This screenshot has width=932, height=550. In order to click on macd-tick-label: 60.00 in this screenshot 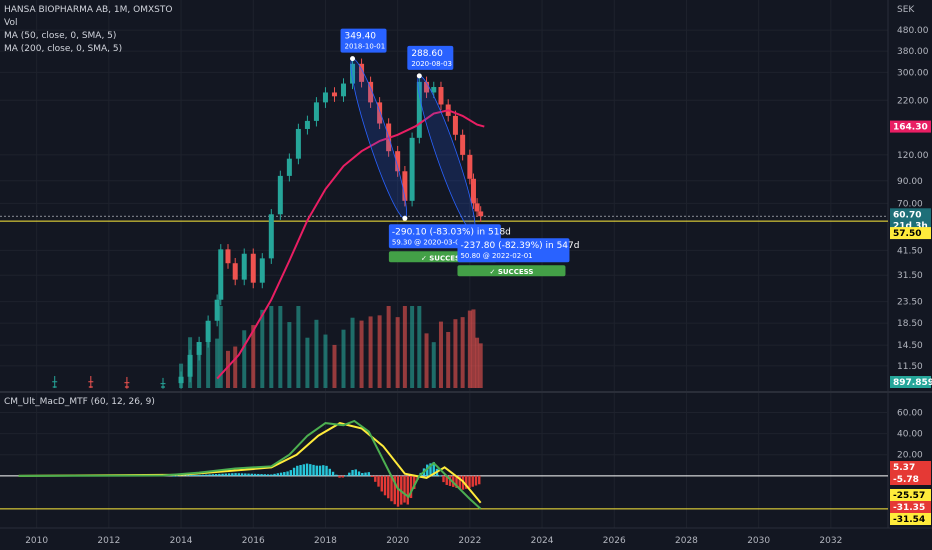, I will do `click(910, 414)`.